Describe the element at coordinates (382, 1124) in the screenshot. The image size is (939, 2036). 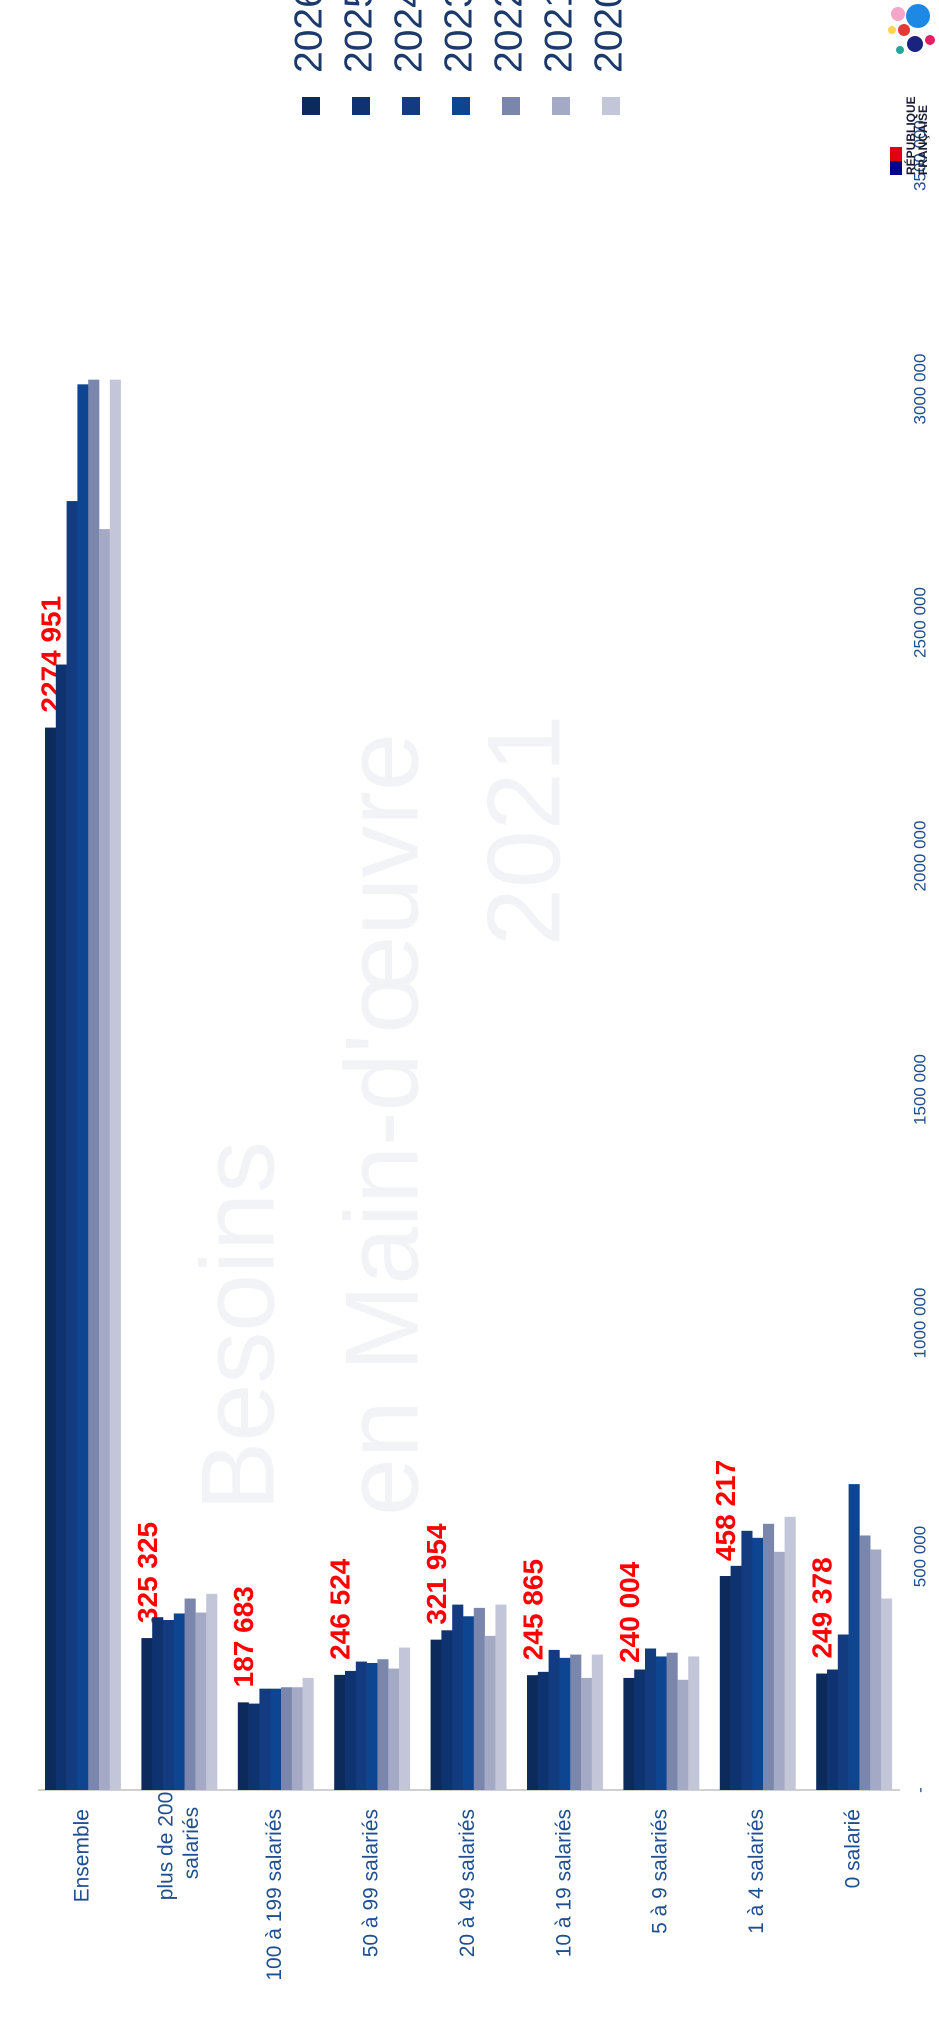
I see `watermark: en Main-d'œuvre` at that location.